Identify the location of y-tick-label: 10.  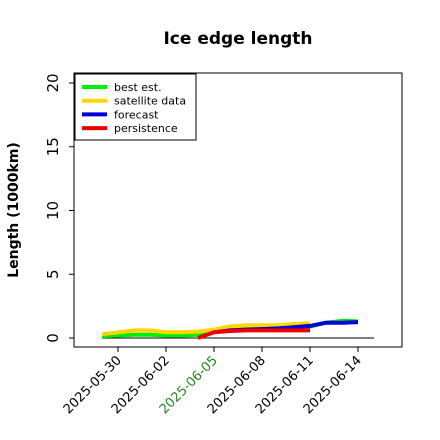
(53, 210).